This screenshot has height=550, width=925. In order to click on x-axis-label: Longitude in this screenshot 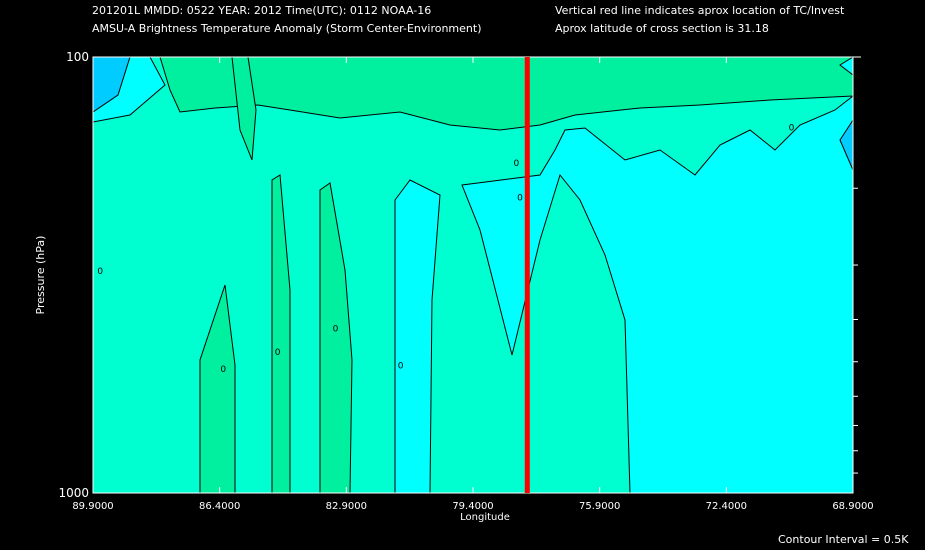, I will do `click(485, 517)`.